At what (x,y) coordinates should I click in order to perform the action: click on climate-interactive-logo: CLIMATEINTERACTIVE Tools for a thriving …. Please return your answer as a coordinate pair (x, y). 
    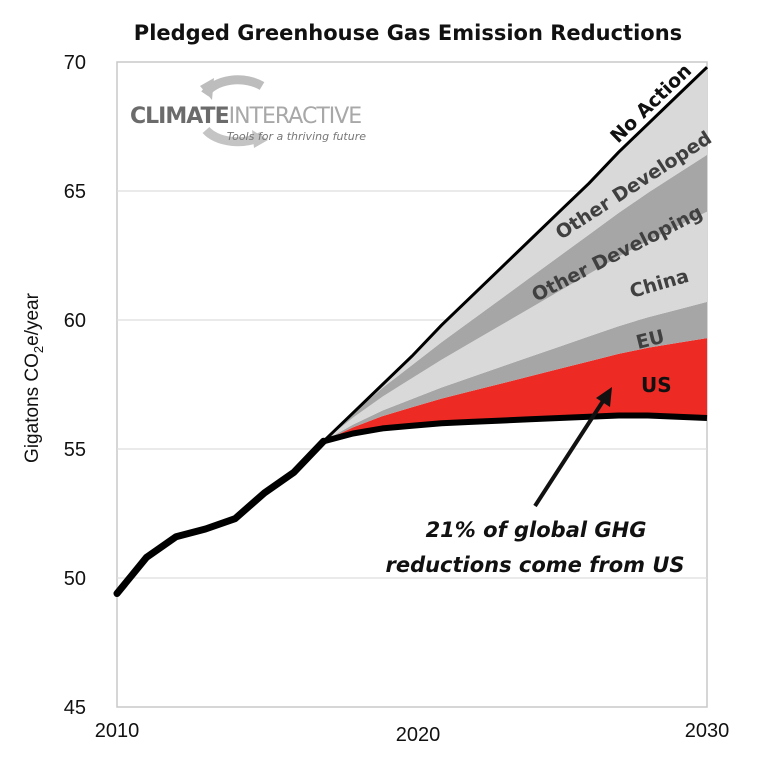
    Looking at the image, I should click on (248, 111).